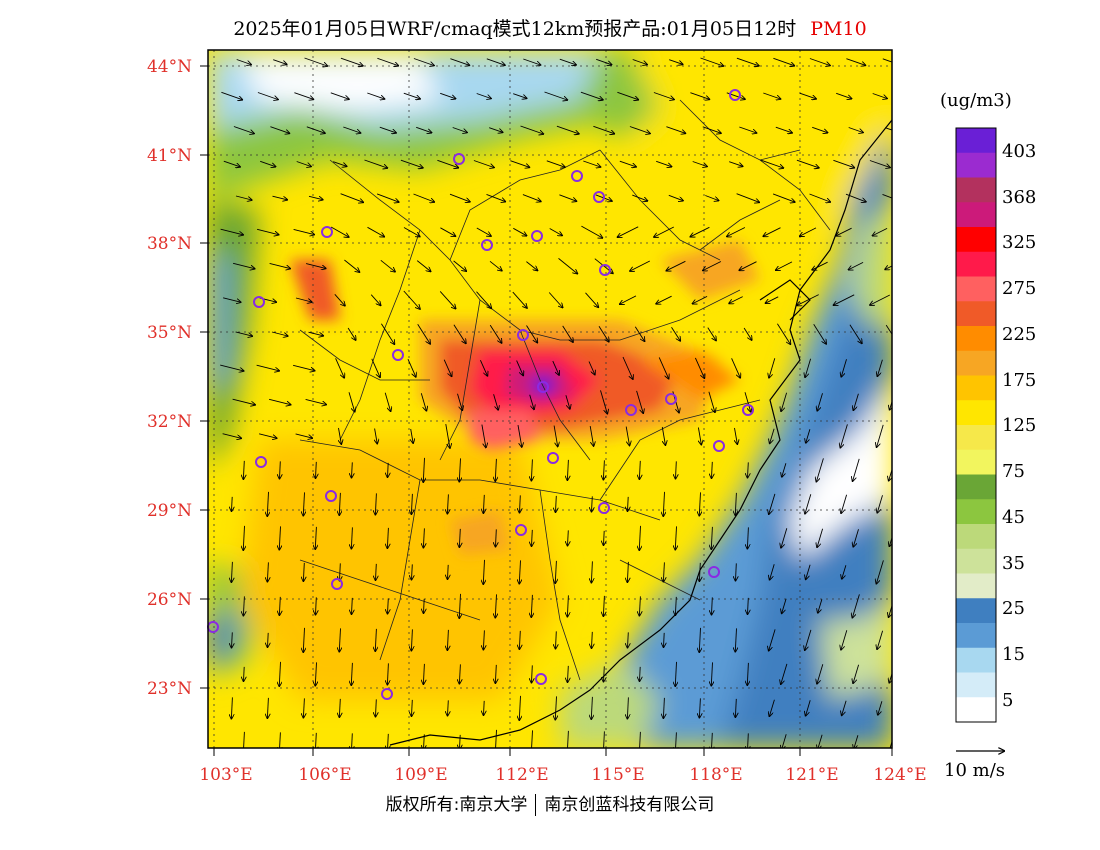 The image size is (1100, 850). What do you see at coordinates (1019, 425) in the screenshot?
I see `legend-level: 125` at bounding box center [1019, 425].